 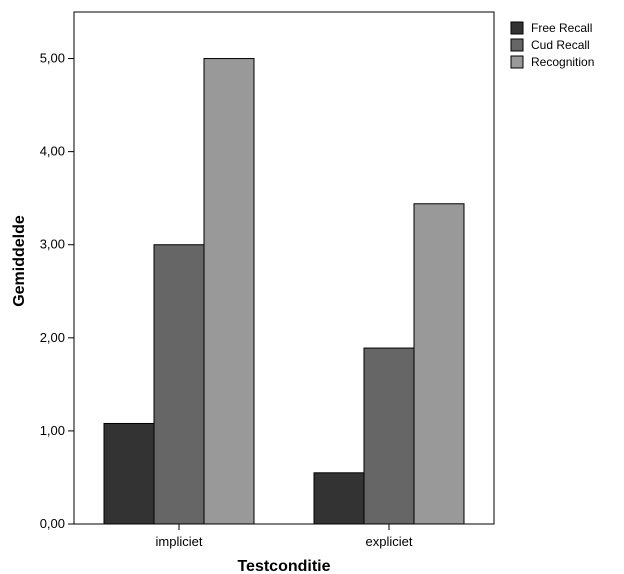 What do you see at coordinates (389, 436) in the screenshot?
I see `bar-cud-recall-expliciet` at bounding box center [389, 436].